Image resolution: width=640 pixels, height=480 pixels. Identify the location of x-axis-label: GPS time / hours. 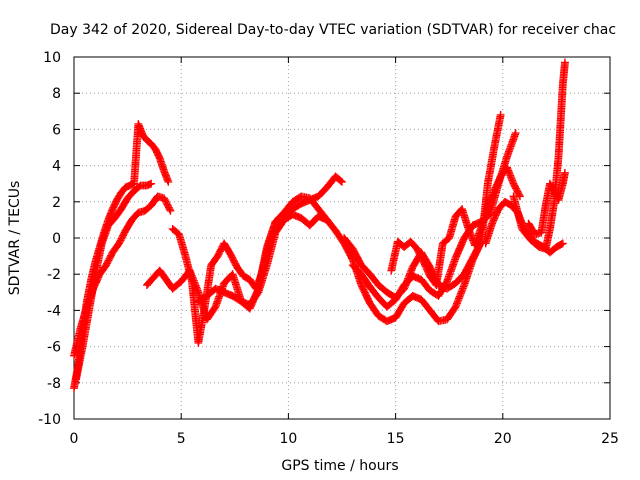
(339, 466).